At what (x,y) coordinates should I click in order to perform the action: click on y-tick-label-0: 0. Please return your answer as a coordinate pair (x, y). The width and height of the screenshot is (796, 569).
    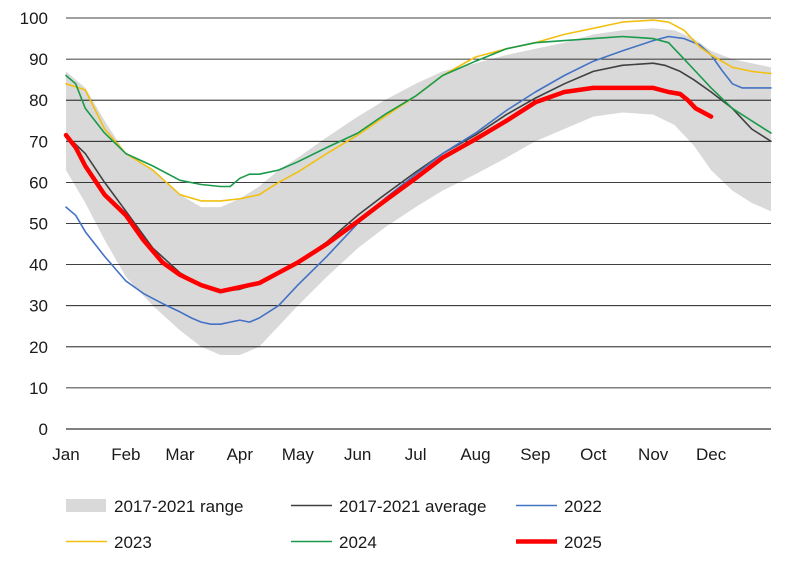
    Looking at the image, I should click on (43, 429).